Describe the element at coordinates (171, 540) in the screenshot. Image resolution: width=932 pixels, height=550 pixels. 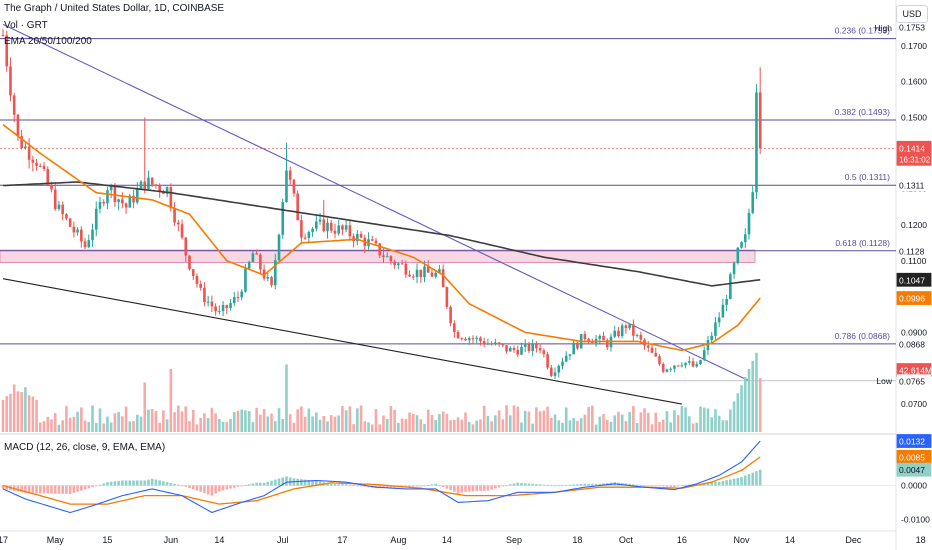
I see `time-axis-label: Jun` at that location.